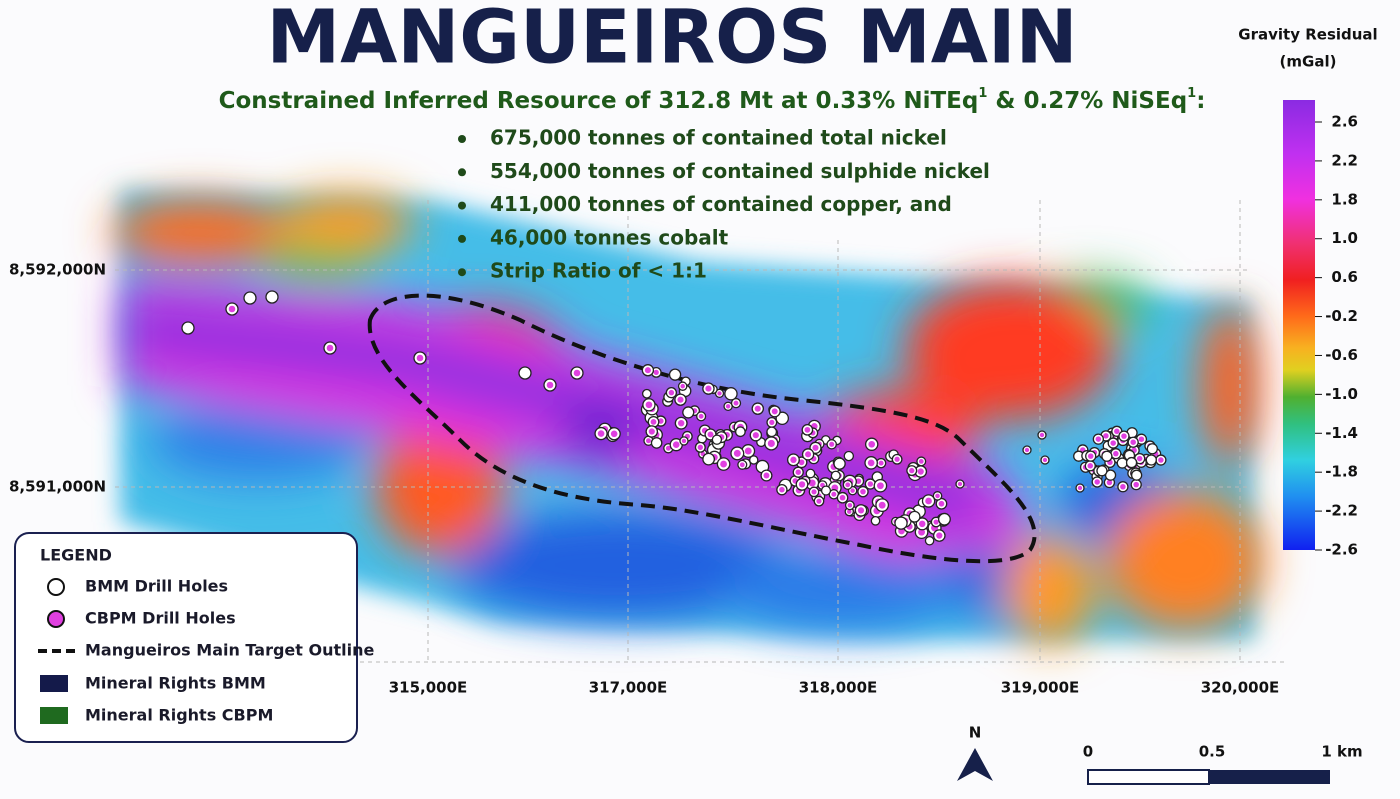 The height and width of the screenshot is (799, 1400). What do you see at coordinates (1341, 511) in the screenshot?
I see `colorbar-label: -2.2` at bounding box center [1341, 511].